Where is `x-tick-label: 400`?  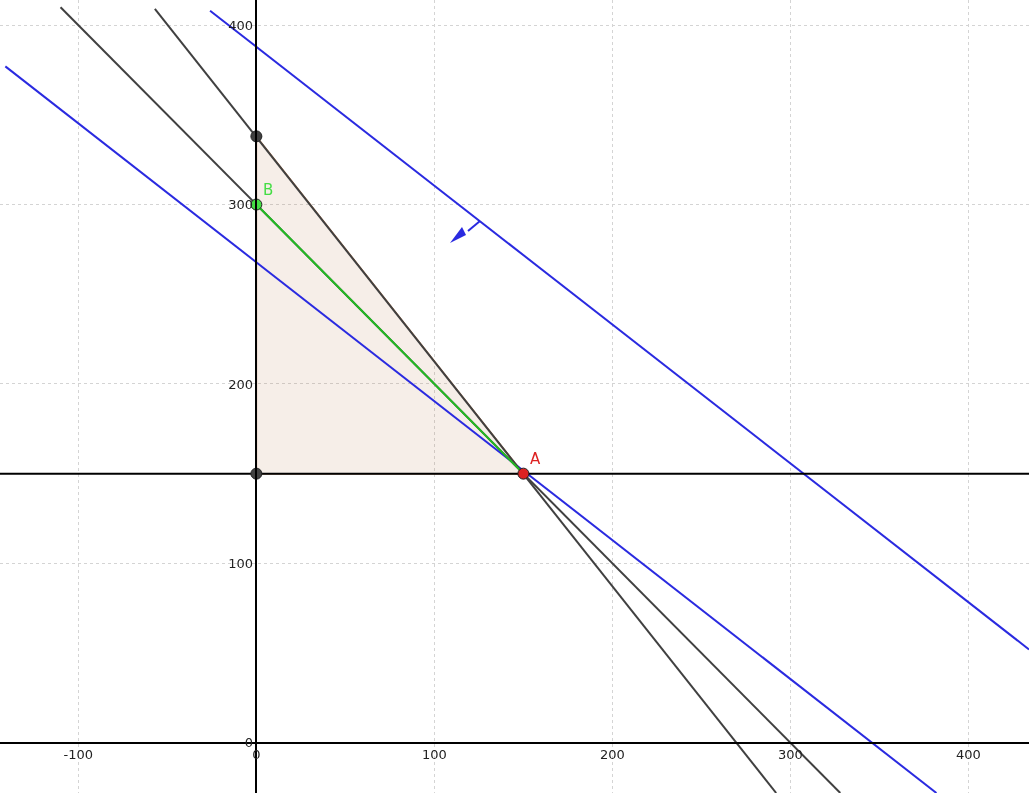 x-tick-label: 400 is located at coordinates (968, 755).